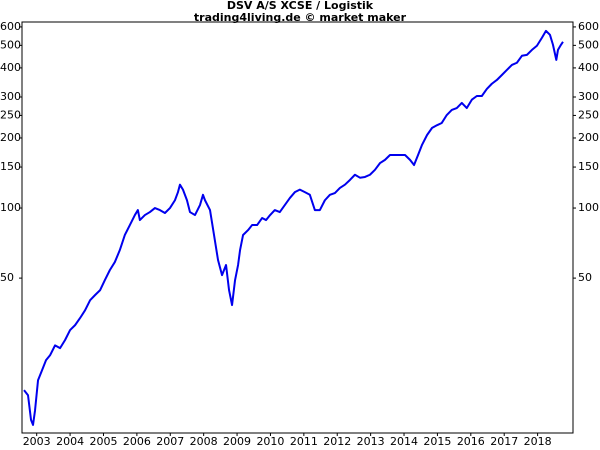 Image resolution: width=600 pixels, height=450 pixels. Describe the element at coordinates (7, 277) in the screenshot. I see `y-tick-label: 50` at that location.